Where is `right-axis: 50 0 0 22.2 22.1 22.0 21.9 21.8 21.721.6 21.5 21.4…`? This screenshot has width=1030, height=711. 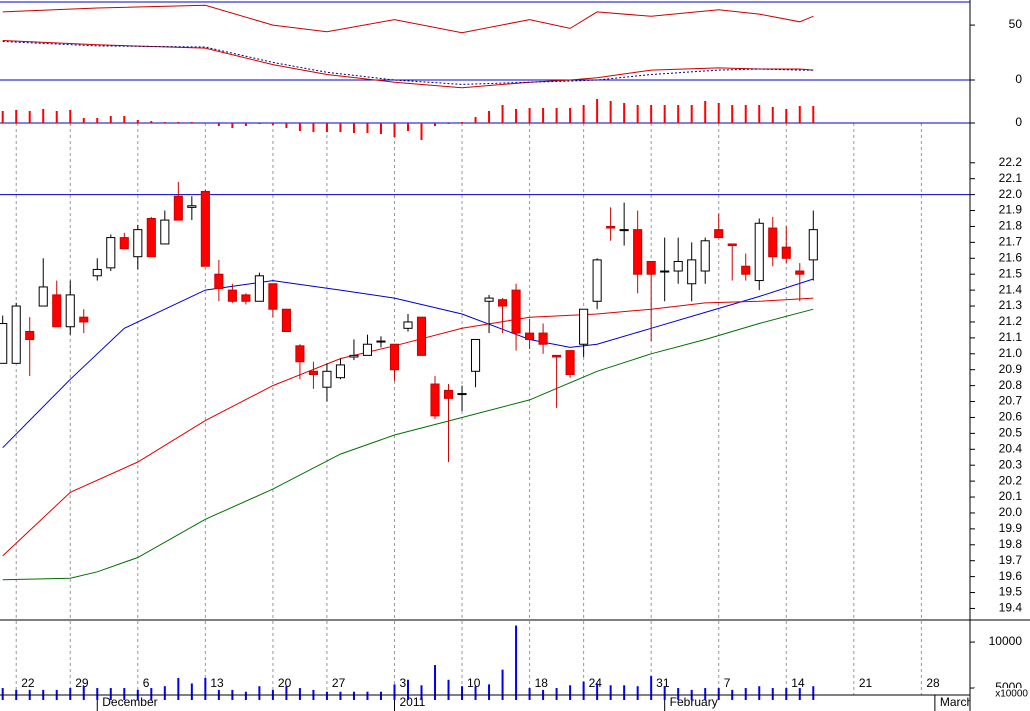
right-axis: 50 0 0 22.2 22.1 22.0 21.9 21.8 21.721.6 21.5 21.4… is located at coordinates (999, 358).